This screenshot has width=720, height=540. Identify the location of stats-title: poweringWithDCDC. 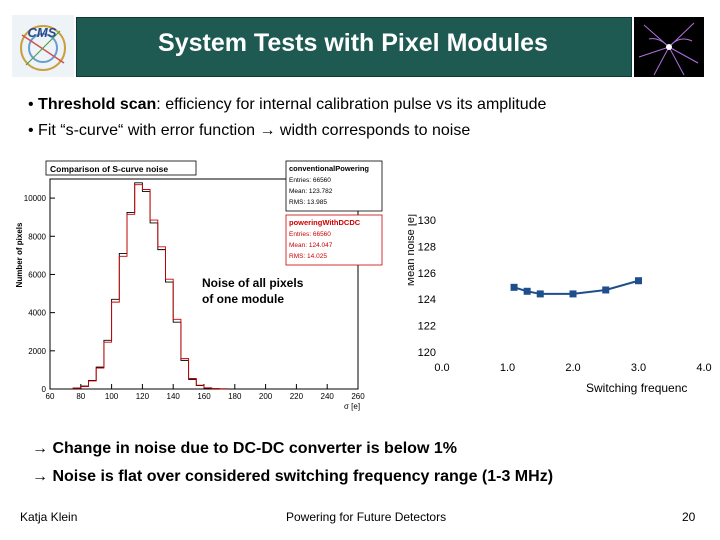
(325, 222).